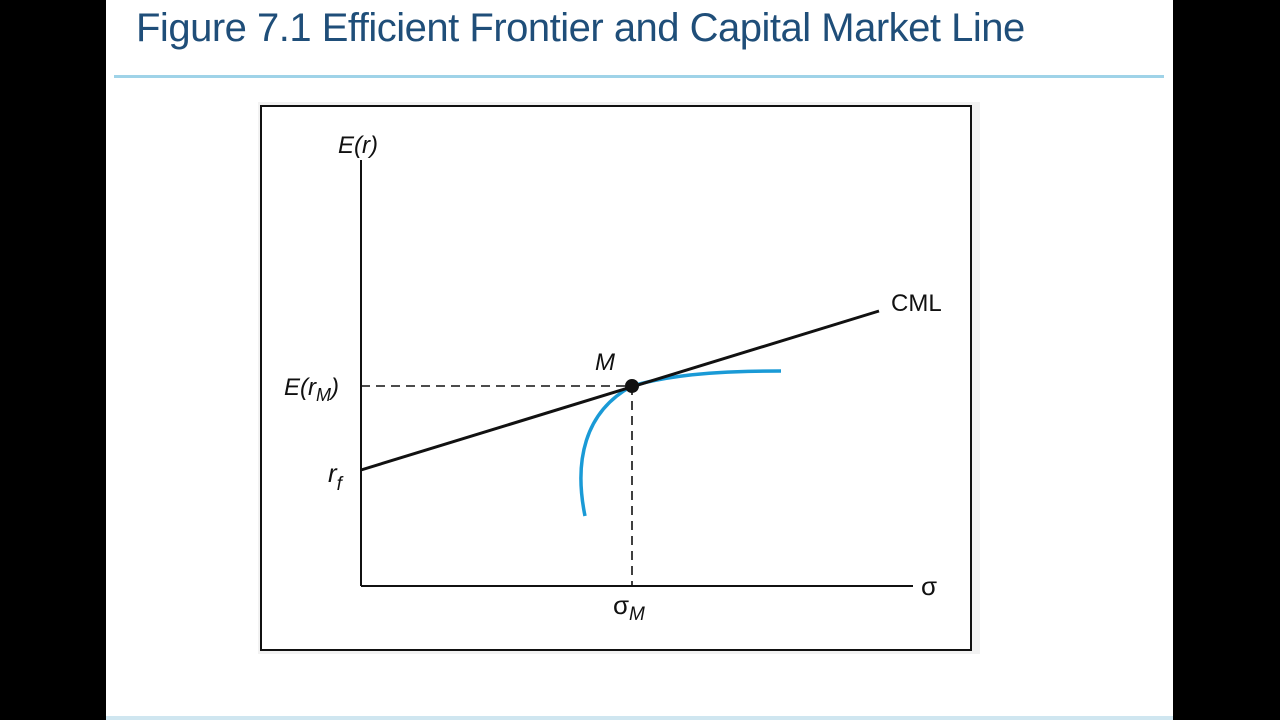 The image size is (1280, 720). What do you see at coordinates (632, 386) in the screenshot?
I see `market-portfolio-point` at bounding box center [632, 386].